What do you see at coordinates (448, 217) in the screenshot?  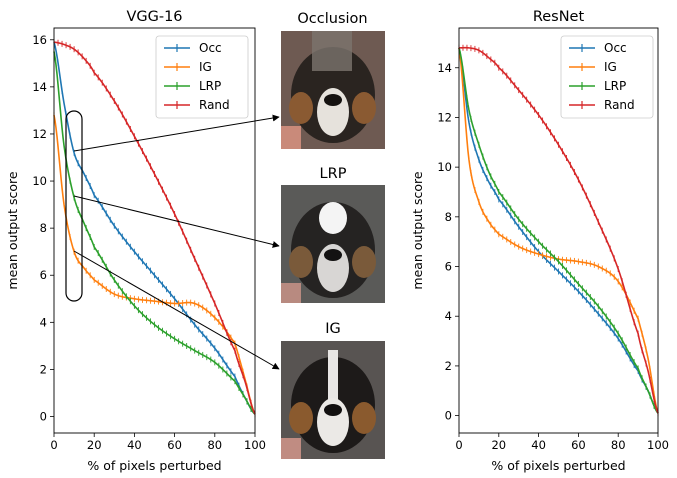 I see `resnet-y-tick-label: 8` at bounding box center [448, 217].